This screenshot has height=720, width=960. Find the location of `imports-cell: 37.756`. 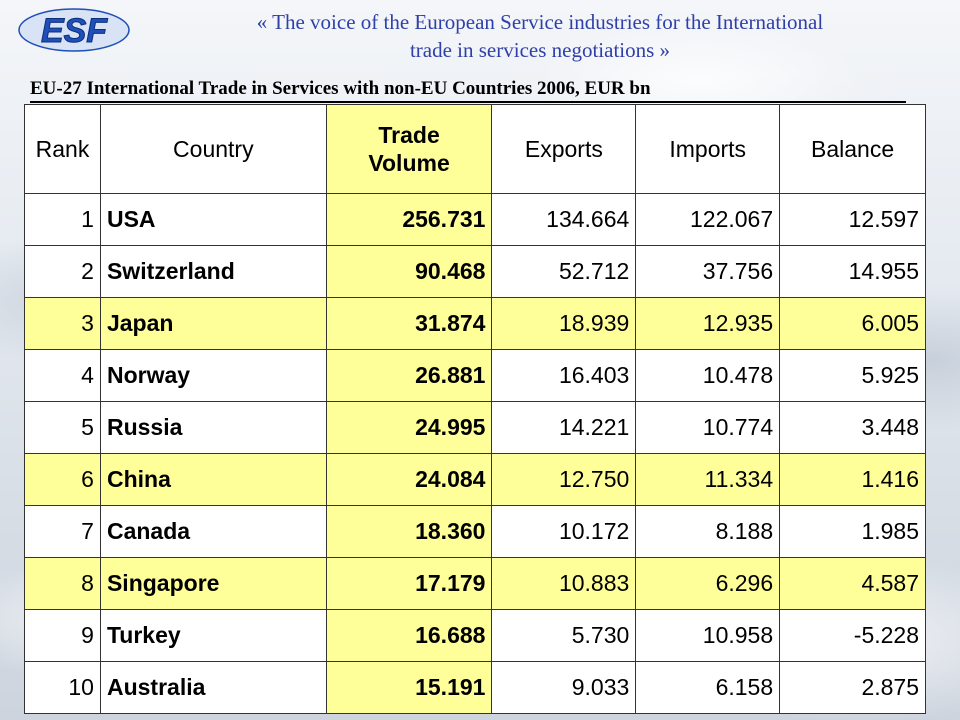

imports-cell: 37.756 is located at coordinates (708, 271).